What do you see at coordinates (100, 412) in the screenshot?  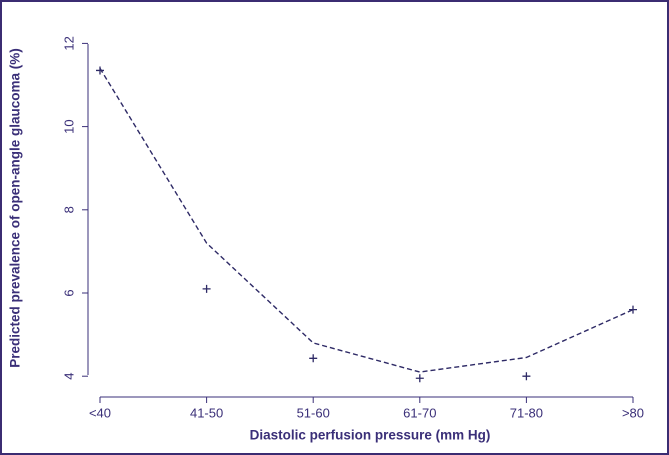 I see `x-tick-label: <40` at bounding box center [100, 412].